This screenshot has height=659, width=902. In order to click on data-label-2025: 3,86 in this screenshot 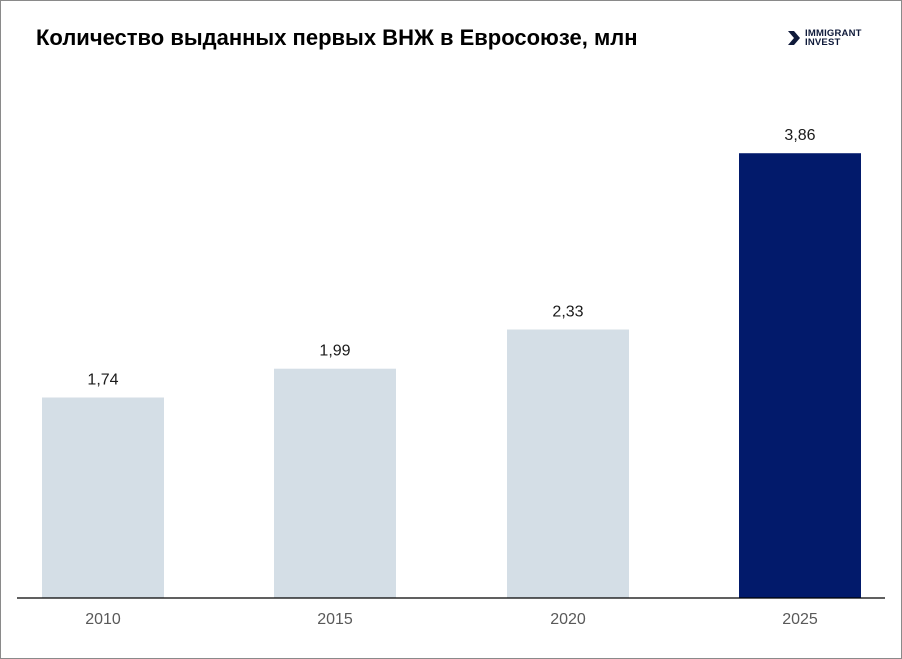, I will do `click(799, 135)`.